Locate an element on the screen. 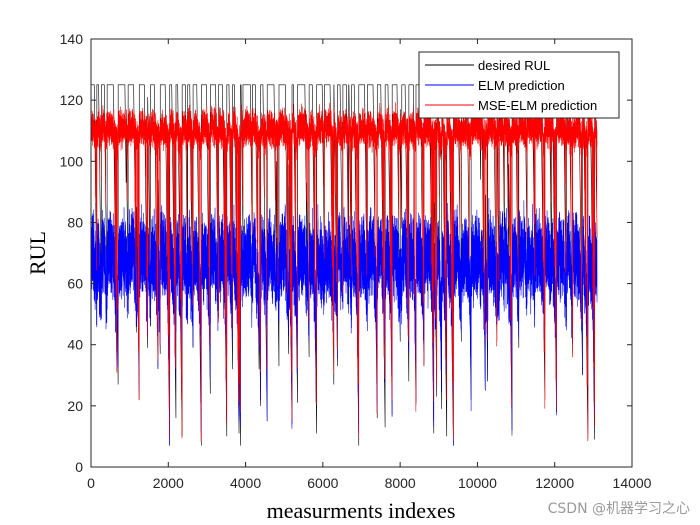  y-axis-title: RUL is located at coordinates (37, 253).